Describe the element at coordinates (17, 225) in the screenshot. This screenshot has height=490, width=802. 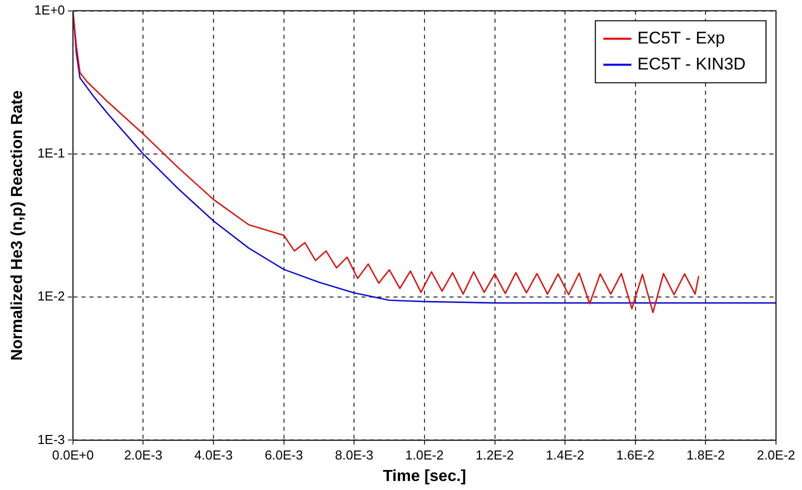
I see `y-axis-title: Normalized He3 (n,p) Reaction Rate` at that location.